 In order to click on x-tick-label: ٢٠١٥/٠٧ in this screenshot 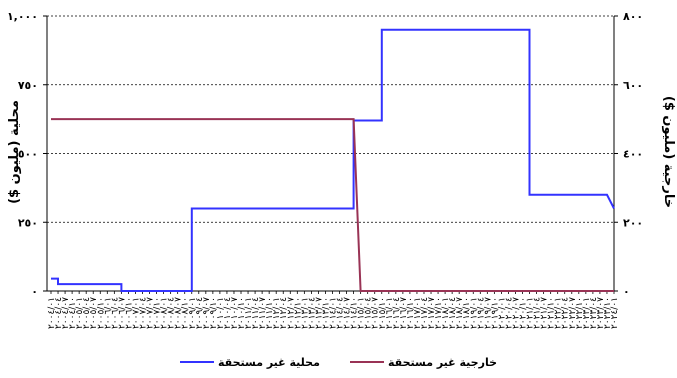, I will do `click(376, 313)`.